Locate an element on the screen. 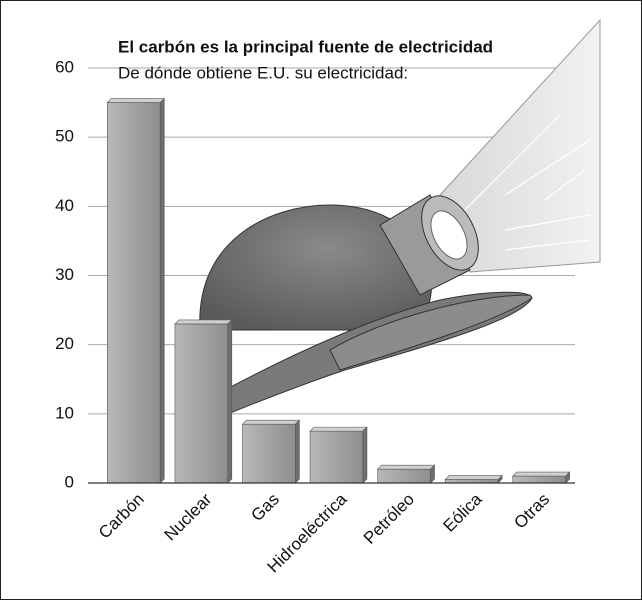 Image resolution: width=642 pixels, height=600 pixels. helmet-brim-edge is located at coordinates (431, 332).